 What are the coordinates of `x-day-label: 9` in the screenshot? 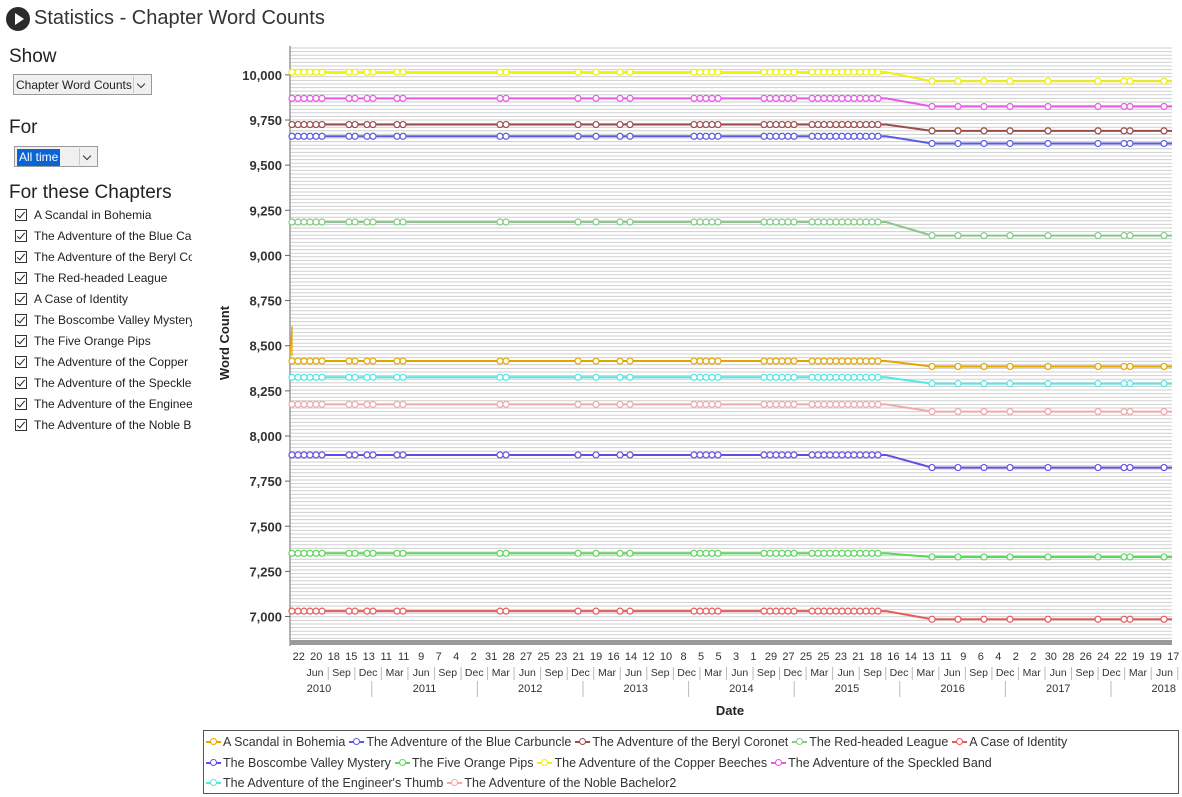 It's located at (421, 657).